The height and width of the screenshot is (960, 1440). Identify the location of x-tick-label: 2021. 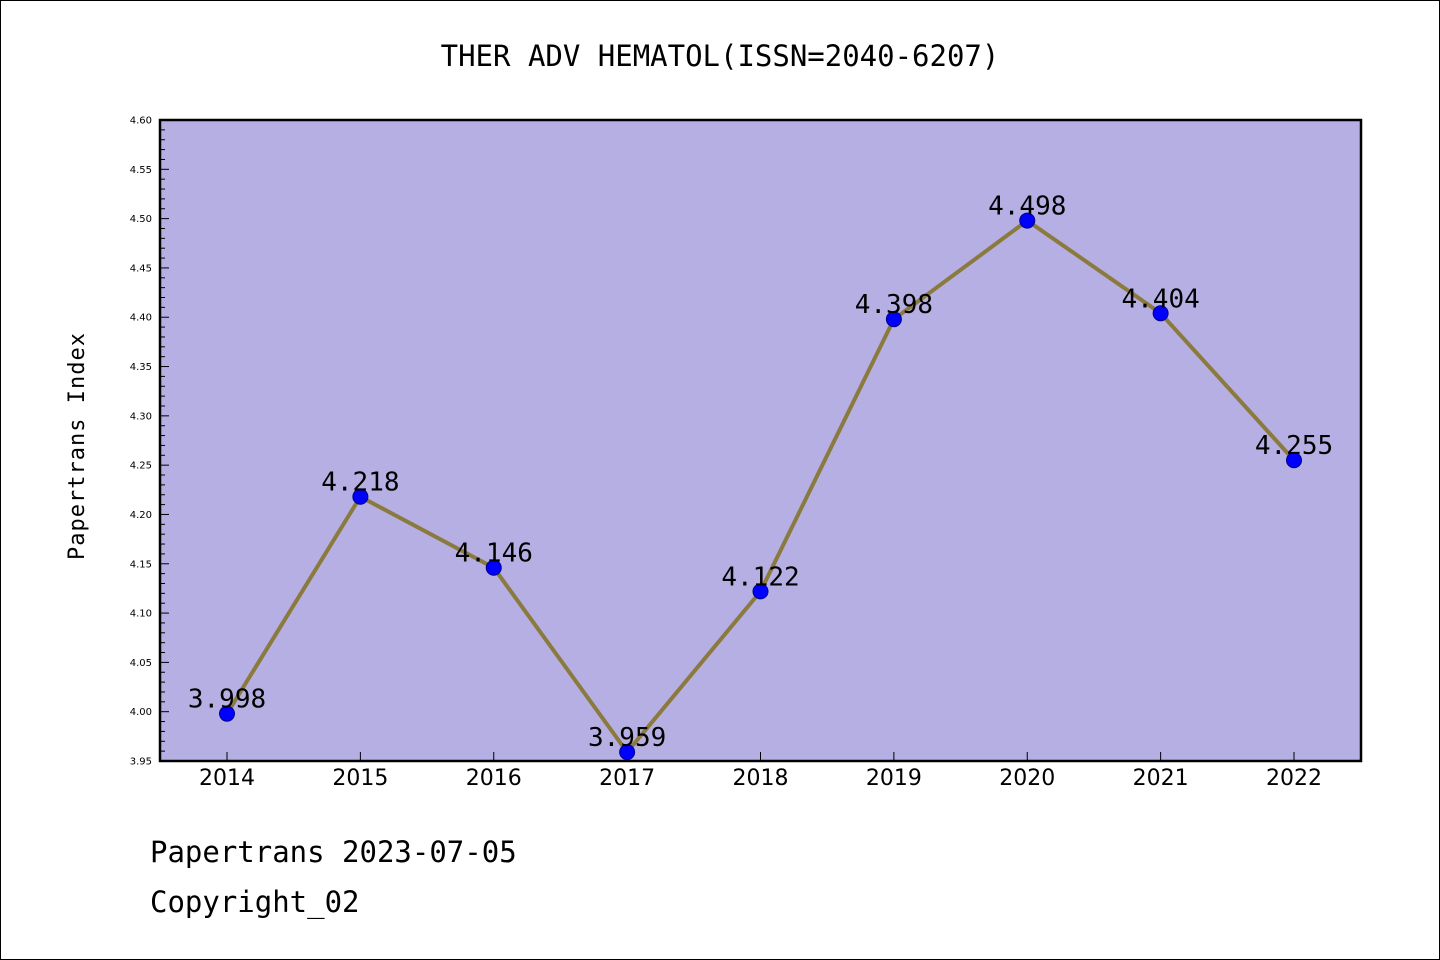
(1161, 778).